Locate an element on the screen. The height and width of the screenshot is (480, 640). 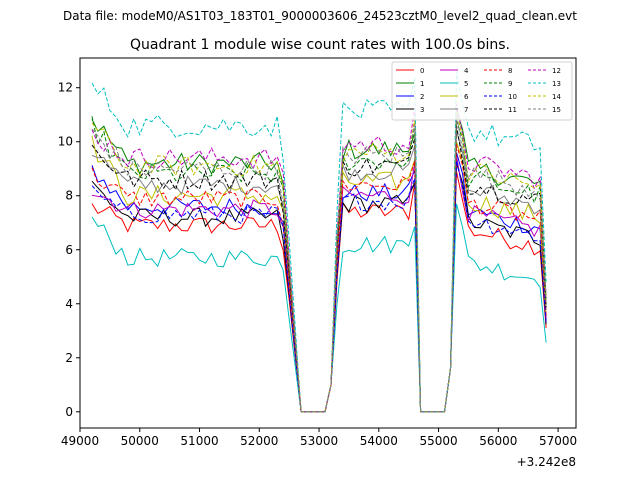
y-tick-label: 6 is located at coordinates (69, 250).